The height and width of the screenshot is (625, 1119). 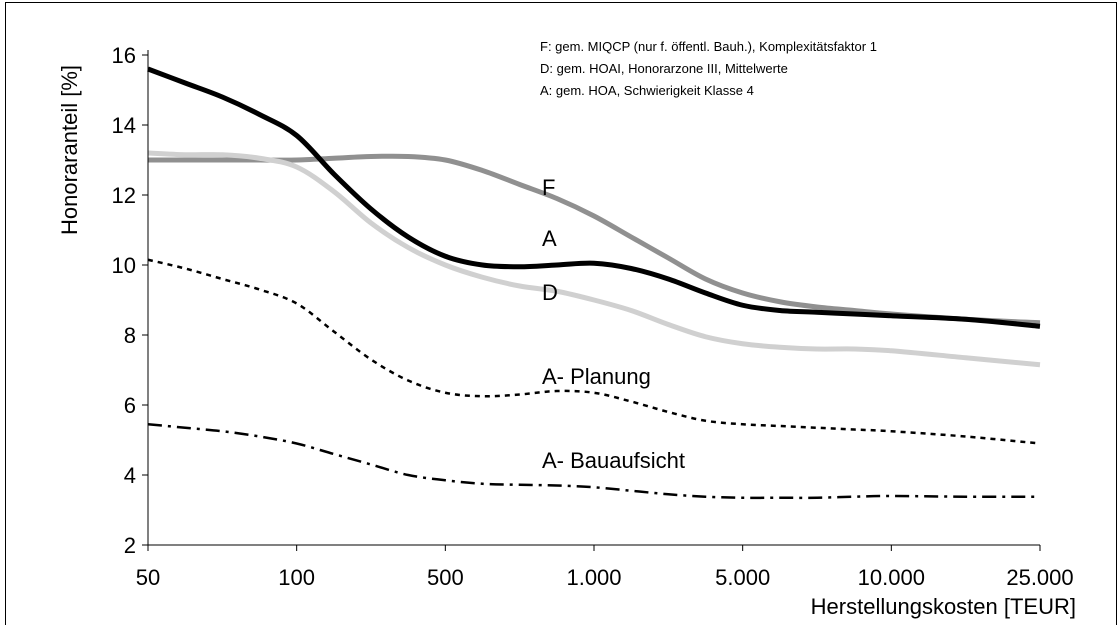 I want to click on y-tick-label: 12, so click(x=124, y=195).